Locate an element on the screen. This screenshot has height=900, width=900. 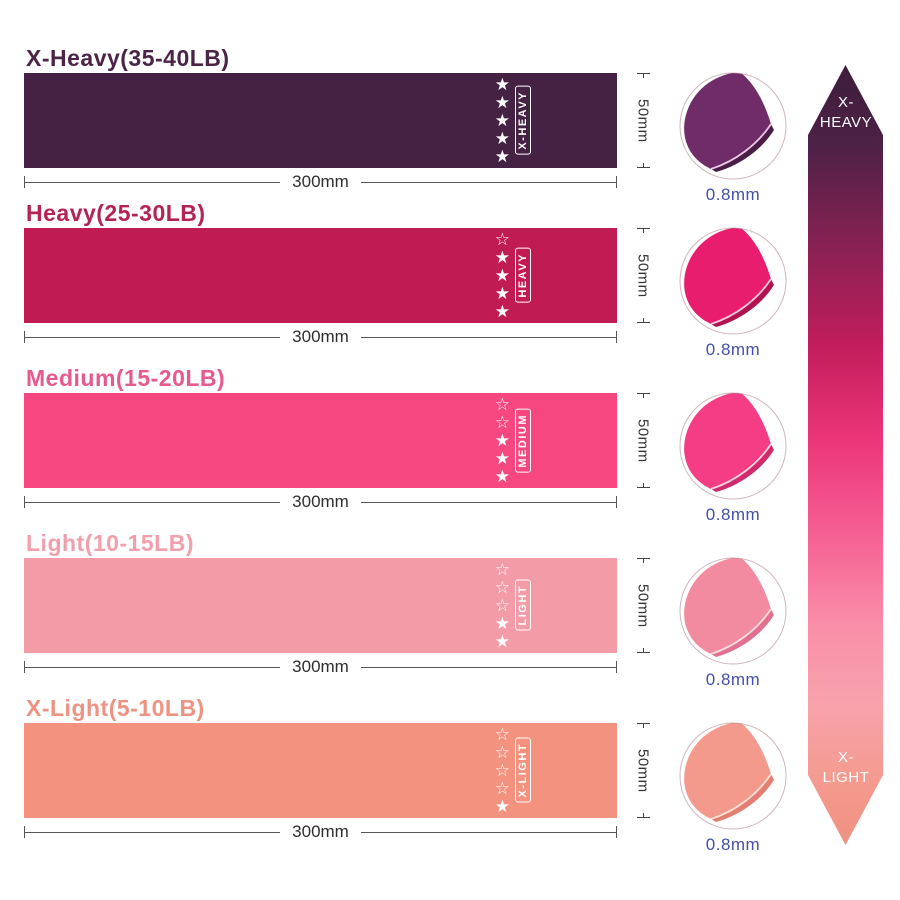
product-title: X-Light(5-10LB) is located at coordinates (115, 708).